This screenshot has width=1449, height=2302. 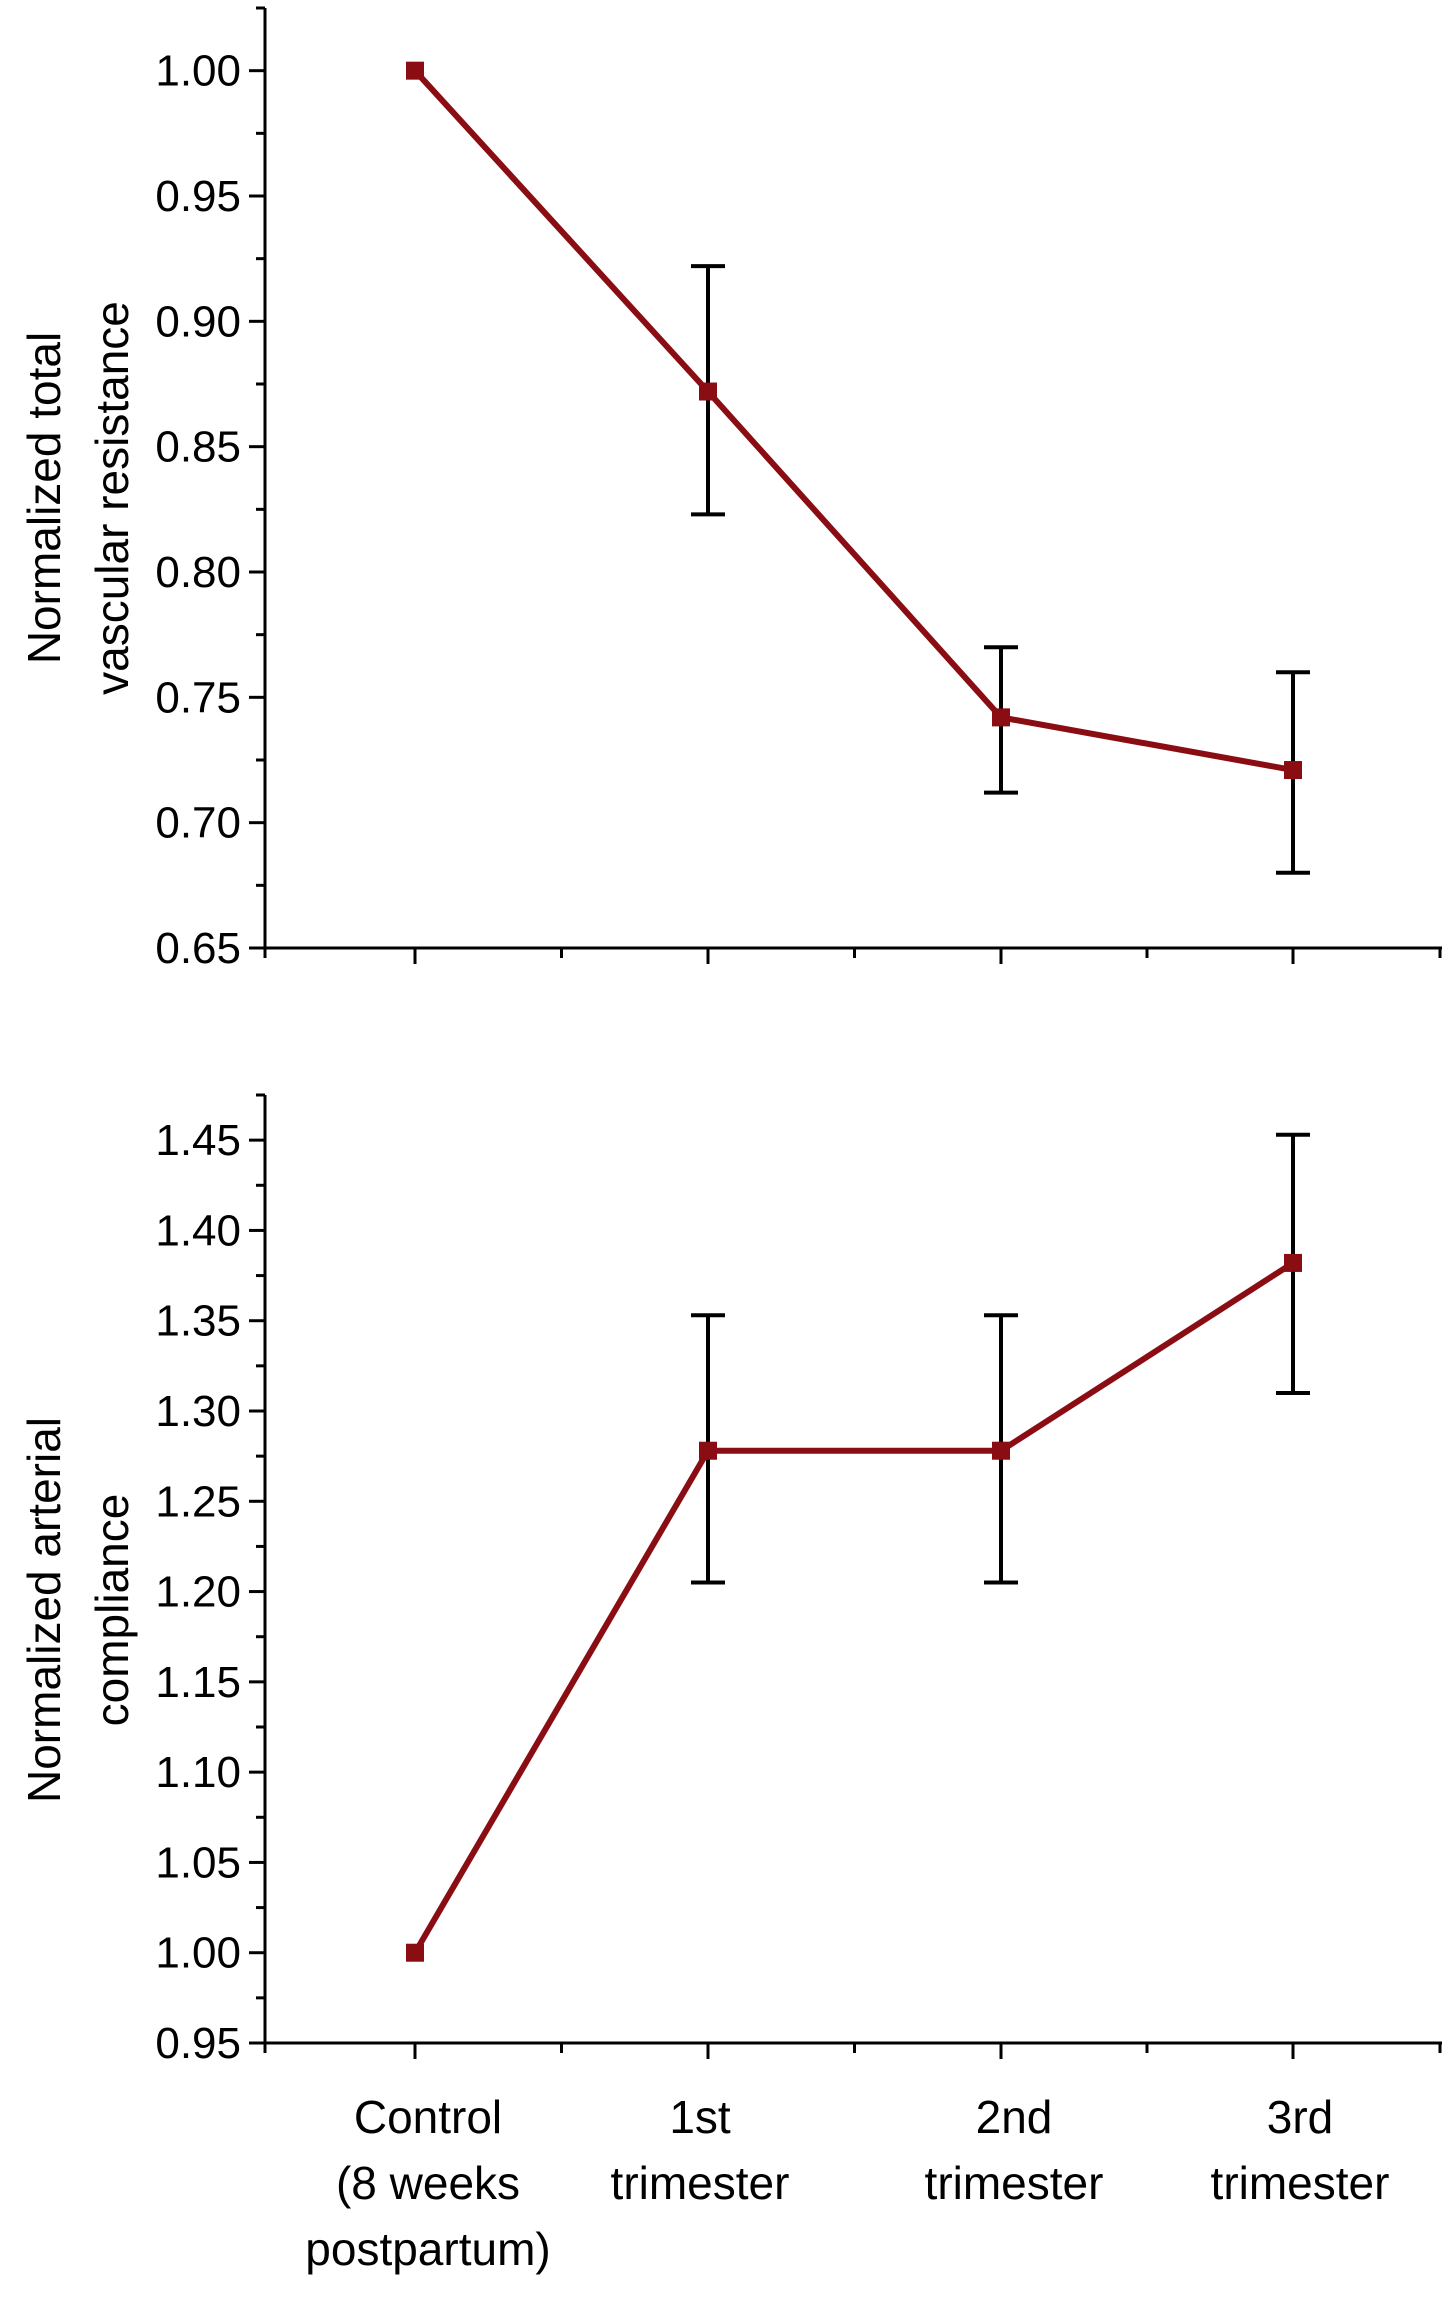 I want to click on y-tick-label: 1.45, so click(x=198, y=1140).